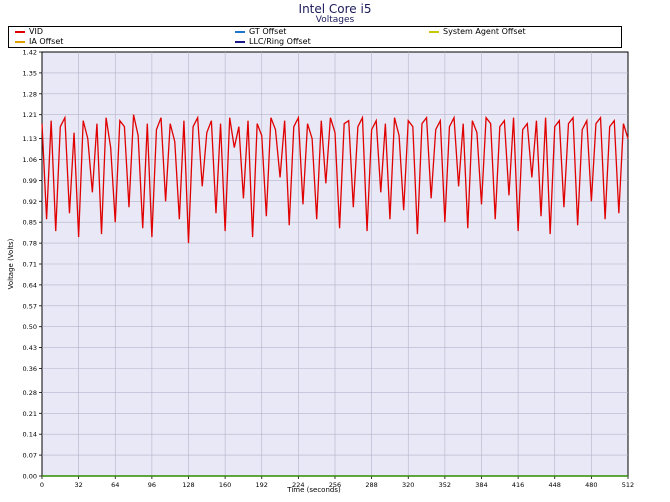 Image resolution: width=670 pixels, height=502 pixels. What do you see at coordinates (30, 306) in the screenshot?
I see `y-tick-label: 0.57` at bounding box center [30, 306].